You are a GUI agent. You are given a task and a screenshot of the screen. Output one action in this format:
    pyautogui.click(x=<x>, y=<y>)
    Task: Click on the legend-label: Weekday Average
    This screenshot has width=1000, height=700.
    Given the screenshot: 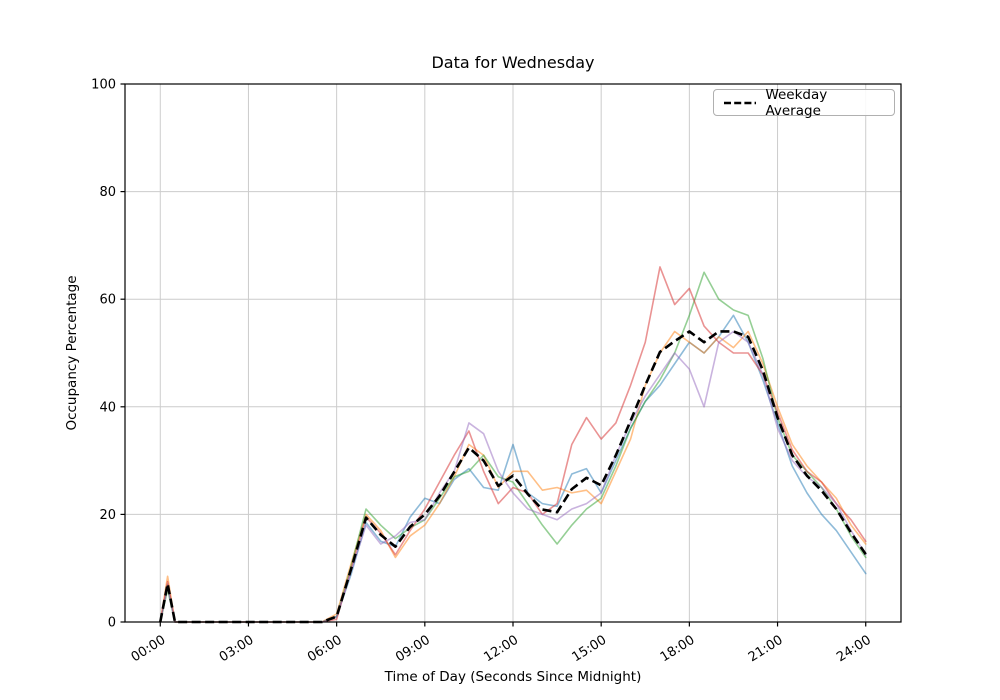 What is the action you would take?
    pyautogui.click(x=796, y=102)
    